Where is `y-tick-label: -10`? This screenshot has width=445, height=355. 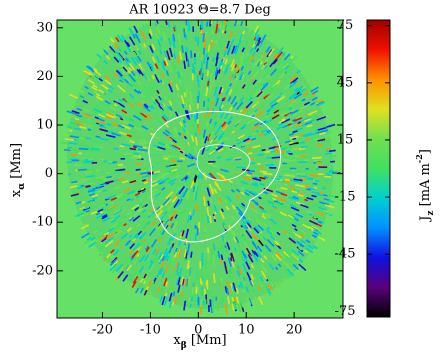
y-tick-label: -10 is located at coordinates (42, 222).